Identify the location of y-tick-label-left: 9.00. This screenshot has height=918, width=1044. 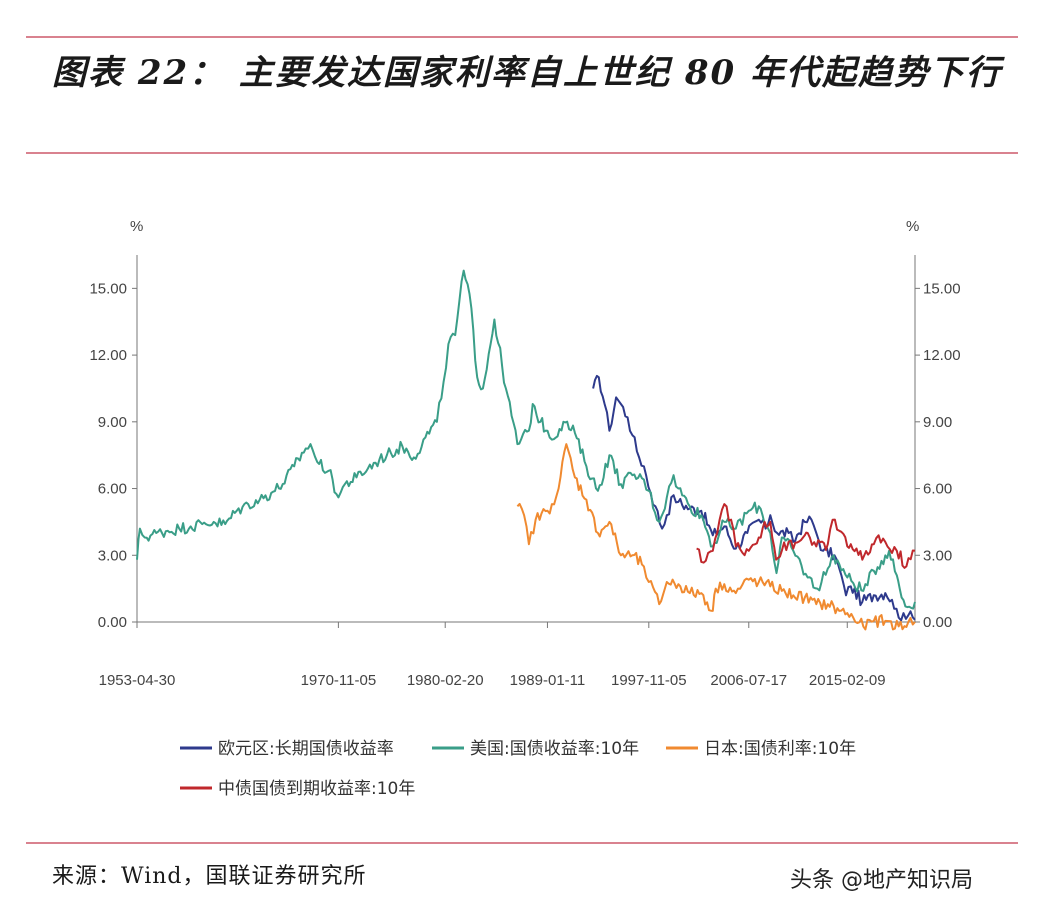
(112, 422).